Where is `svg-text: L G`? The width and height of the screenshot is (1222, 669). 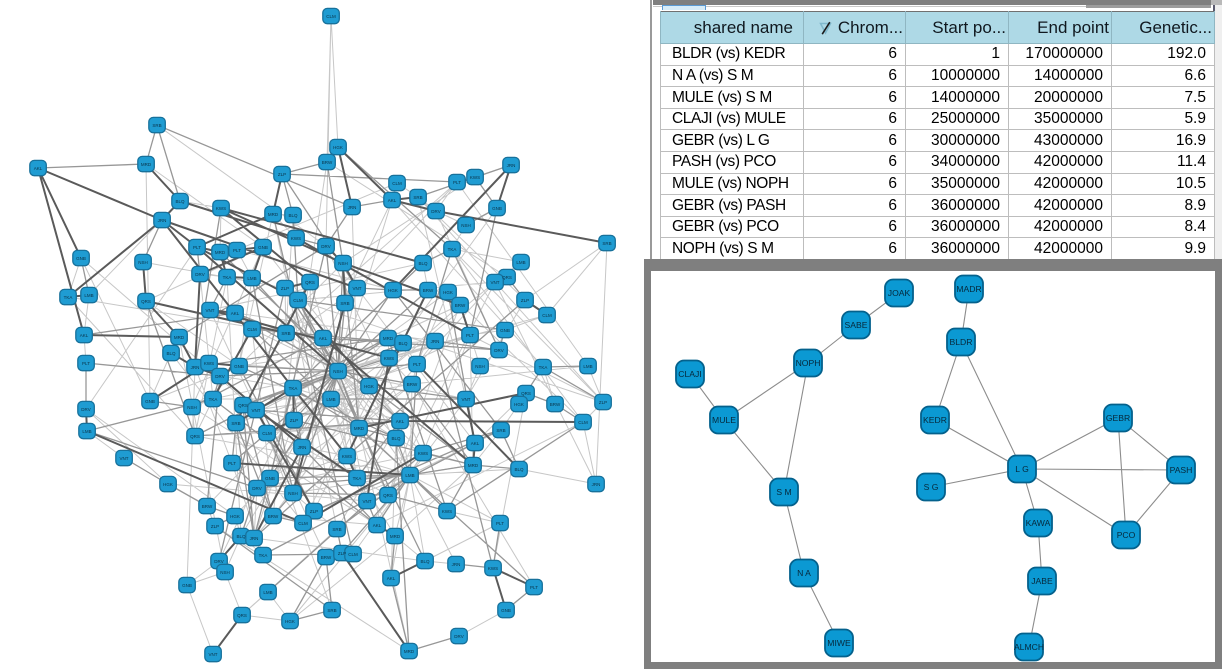
svg-text: L G is located at coordinates (1022, 469).